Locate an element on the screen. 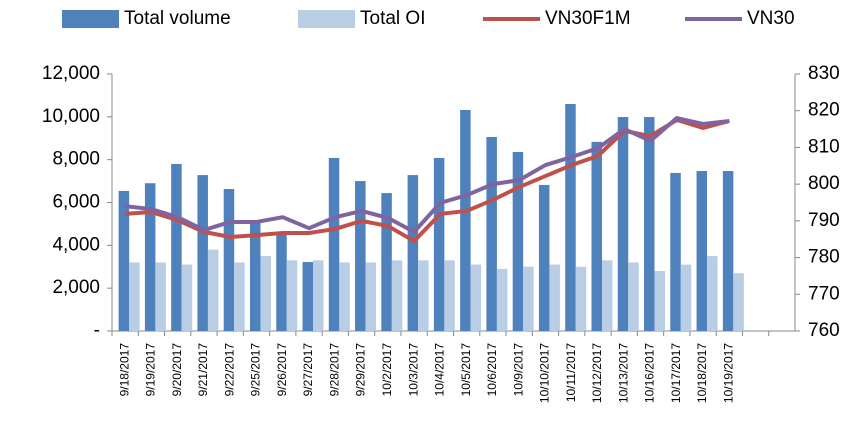 The width and height of the screenshot is (854, 435). x-tick-label: 10/2/2017 is located at coordinates (387, 370).